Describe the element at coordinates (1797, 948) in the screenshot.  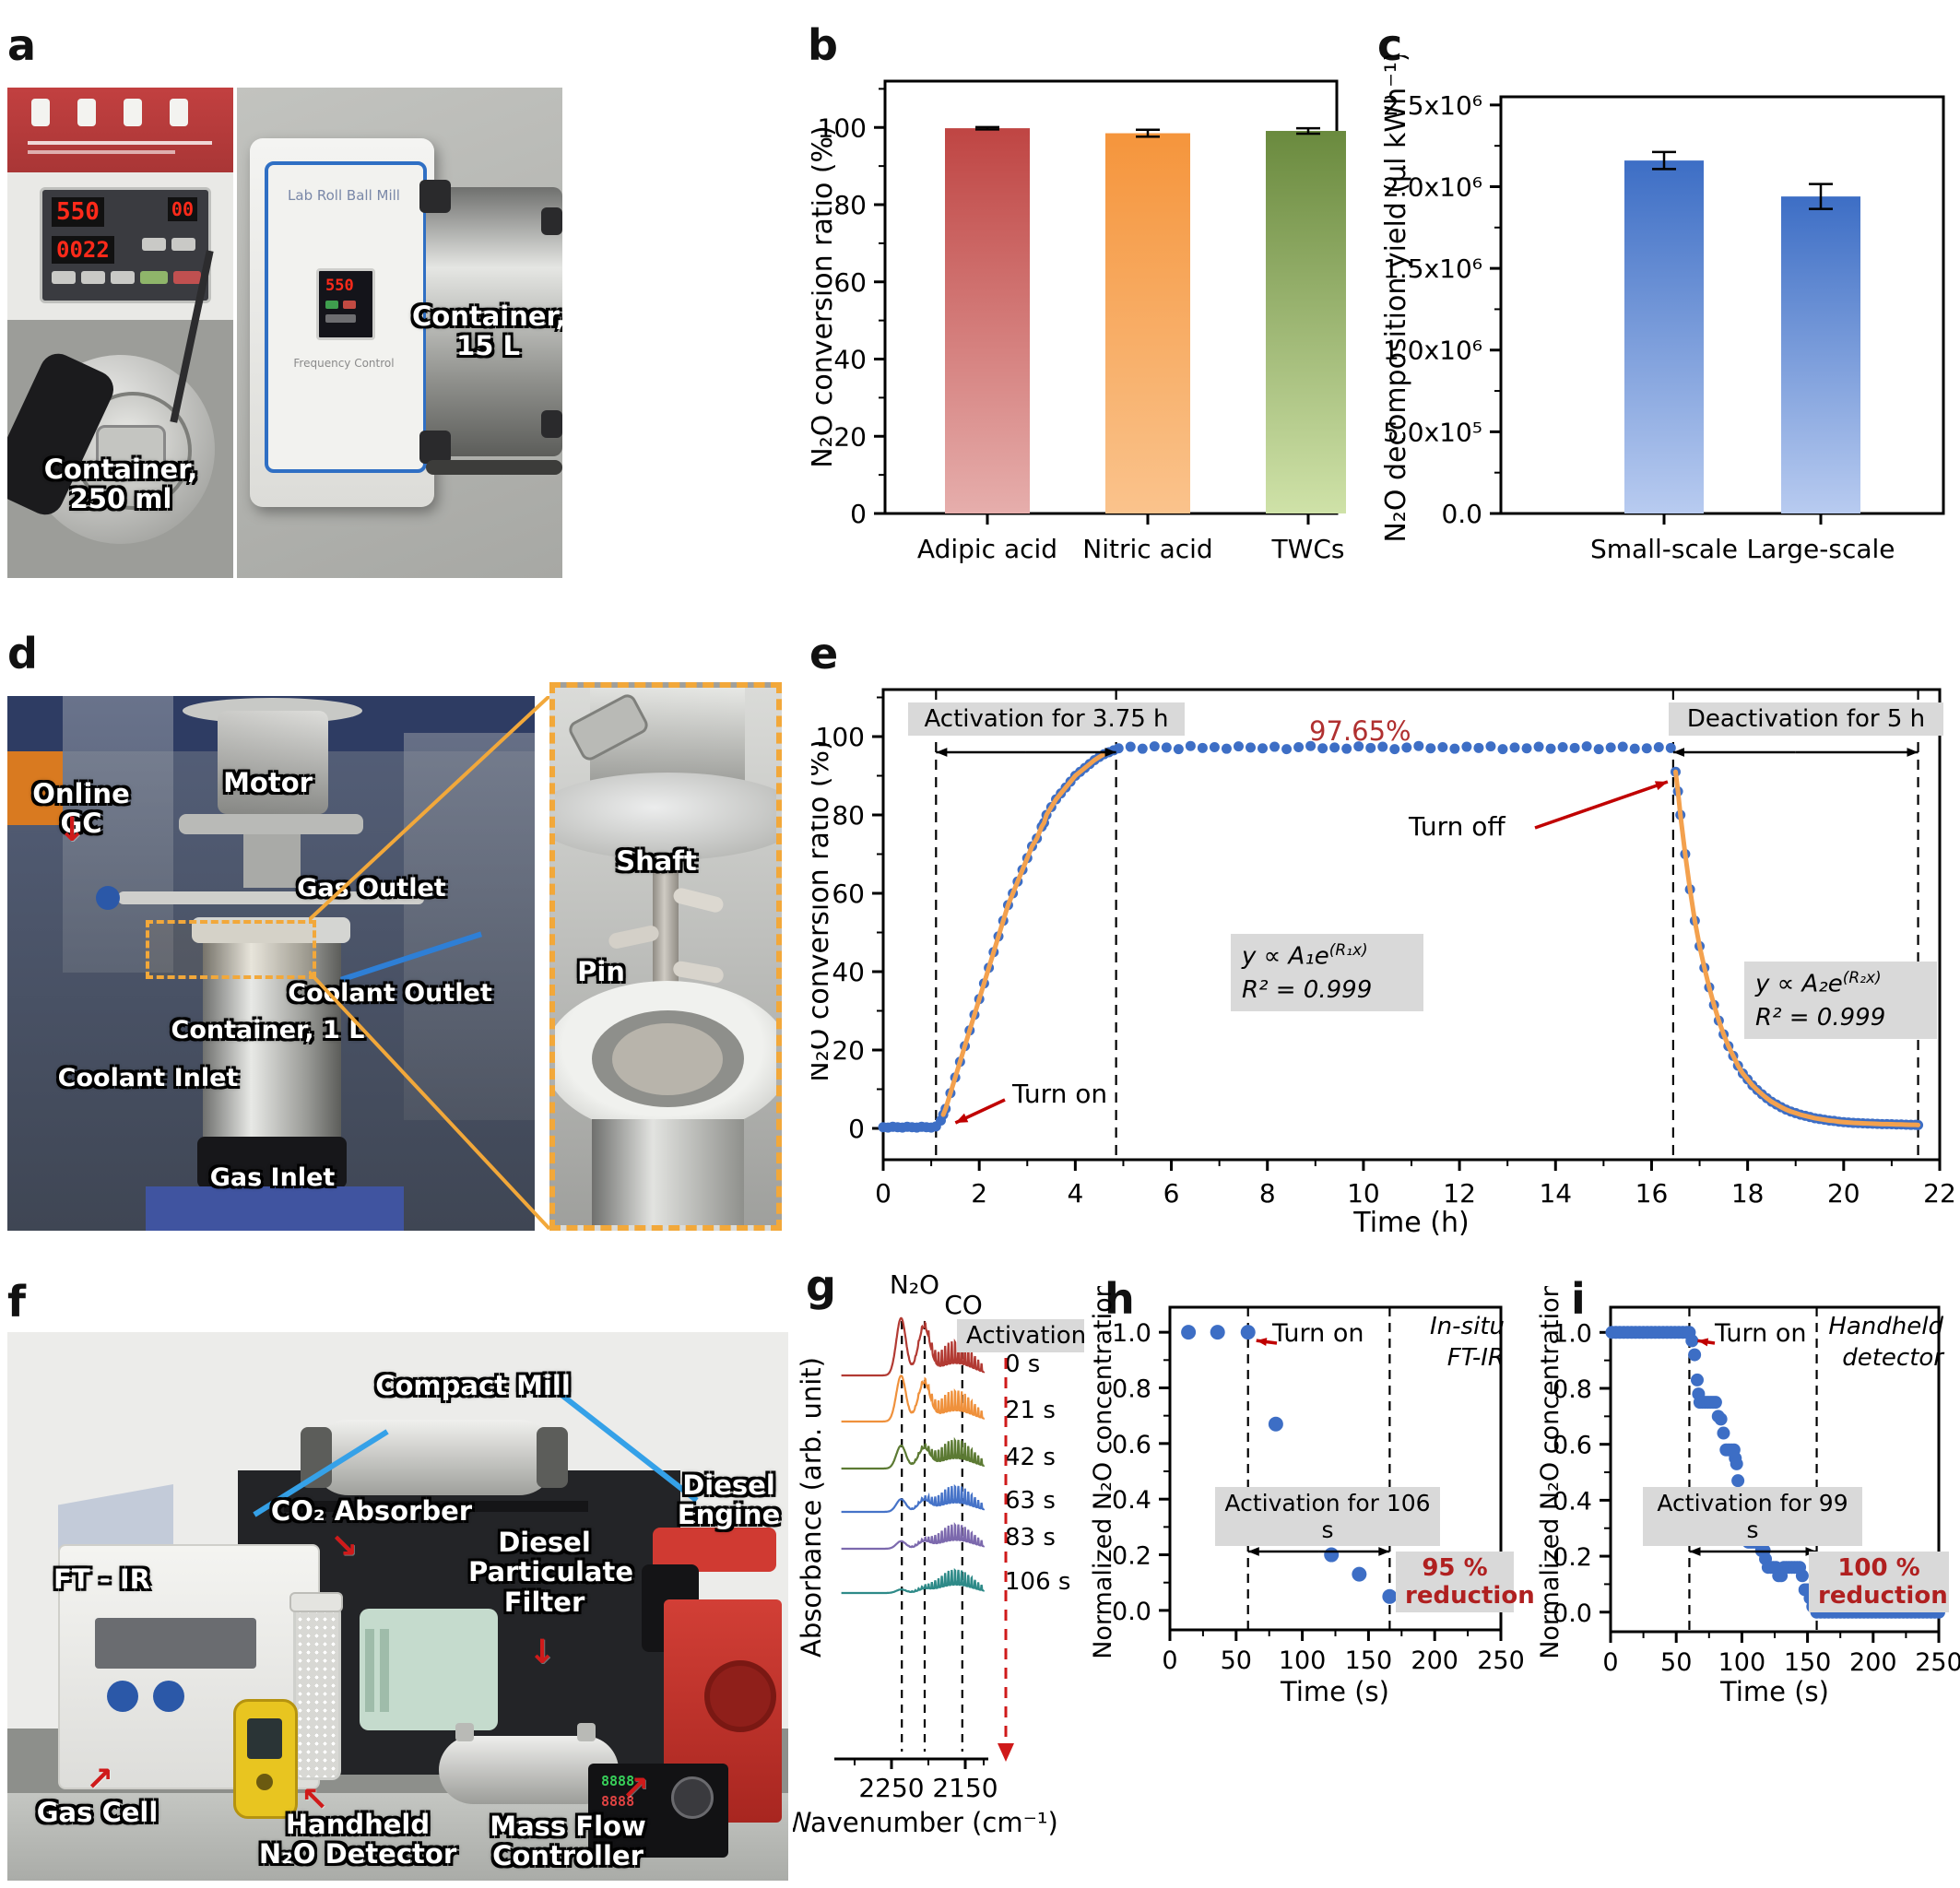
I see `fit-line` at that location.